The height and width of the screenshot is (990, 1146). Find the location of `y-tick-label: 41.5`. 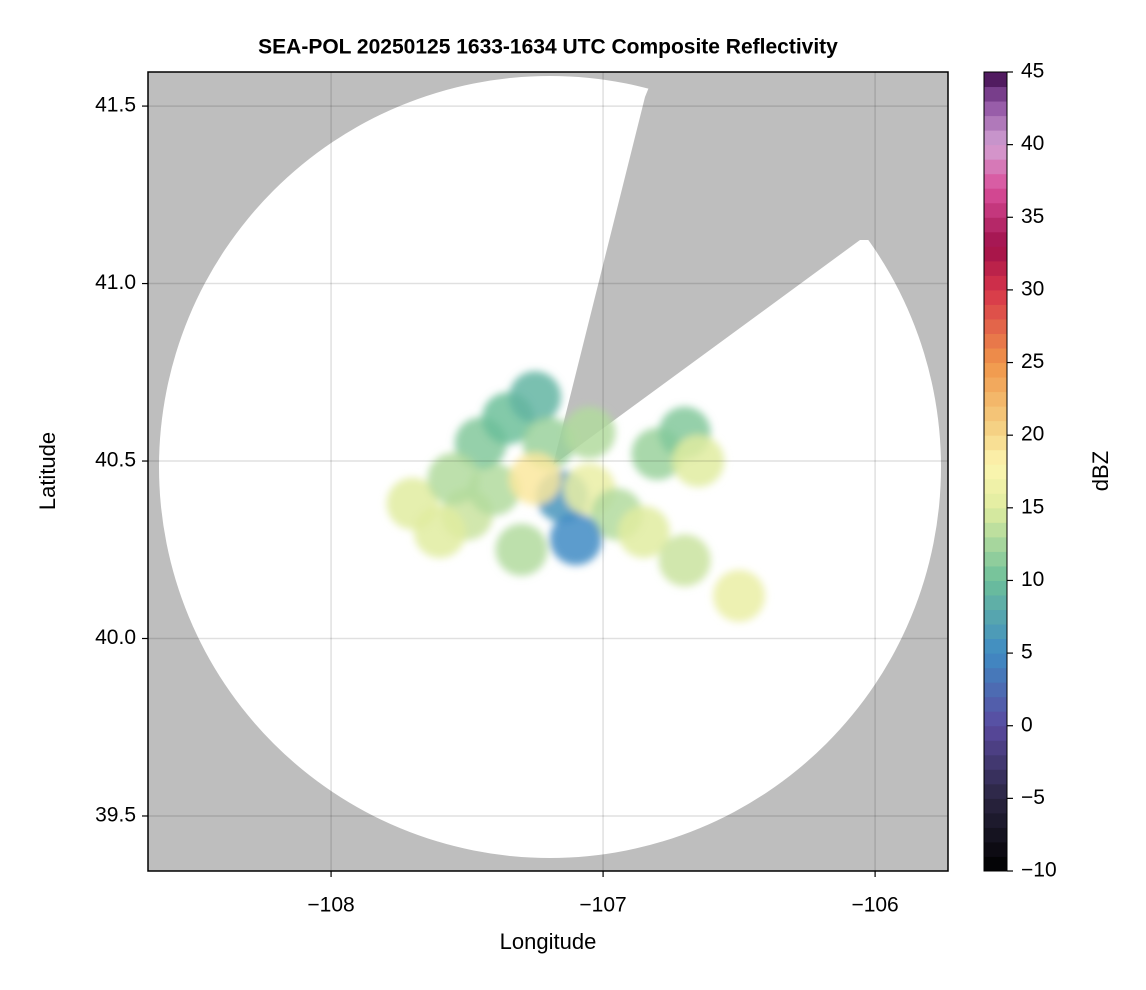

y-tick-label: 41.5 is located at coordinates (115, 105).